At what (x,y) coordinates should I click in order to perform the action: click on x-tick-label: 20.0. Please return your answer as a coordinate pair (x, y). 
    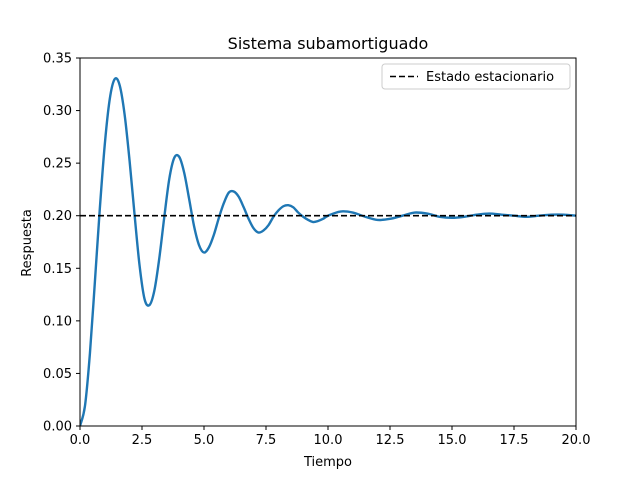
    Looking at the image, I should click on (576, 440).